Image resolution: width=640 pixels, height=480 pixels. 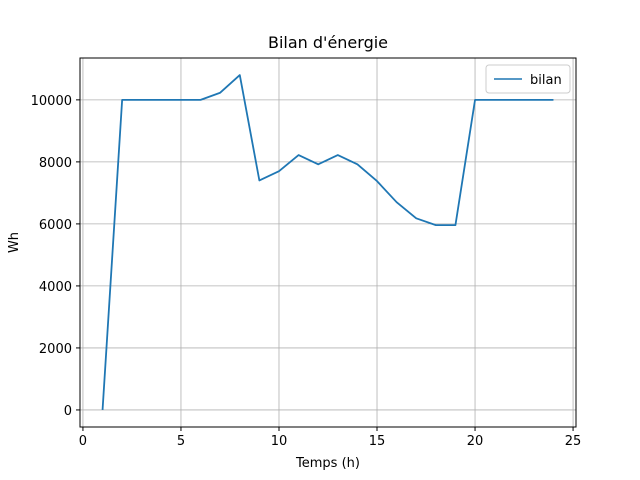 I want to click on x-tick-label: 5, so click(x=181, y=441).